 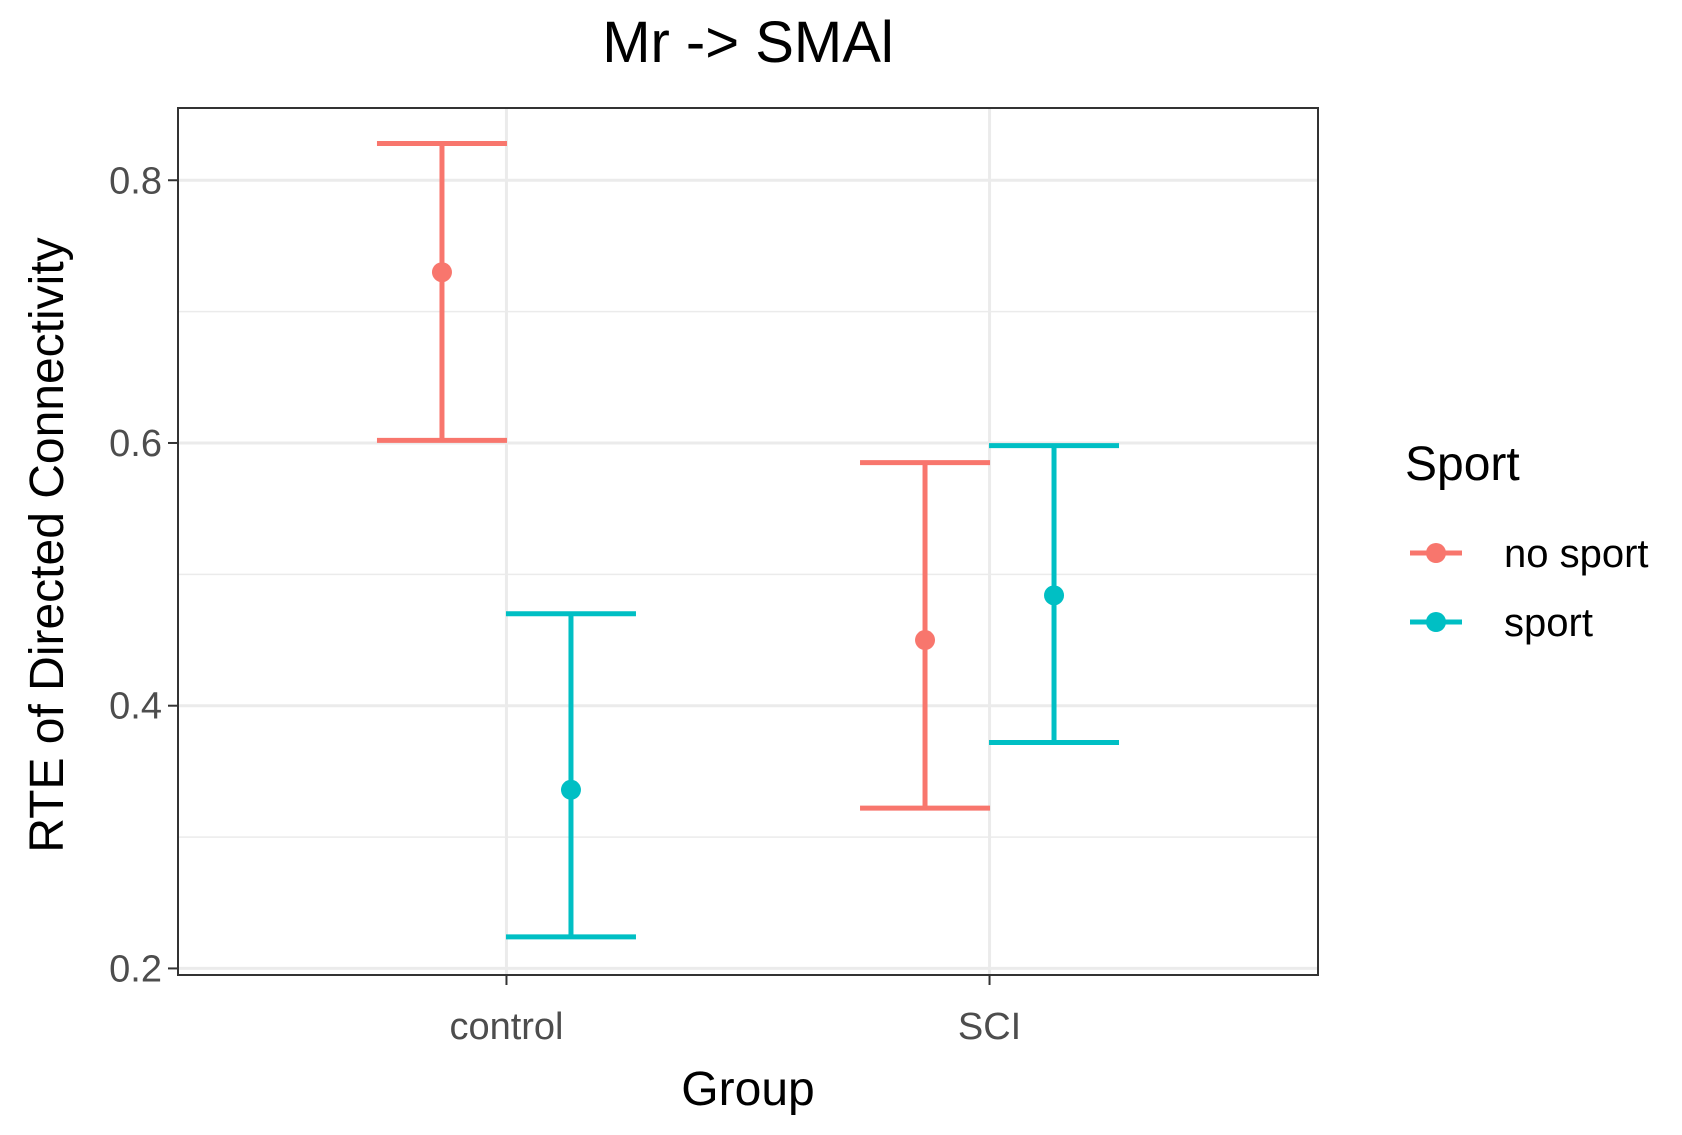 What do you see at coordinates (570, 789) in the screenshot?
I see `errorbar-sport-control-mean-point` at bounding box center [570, 789].